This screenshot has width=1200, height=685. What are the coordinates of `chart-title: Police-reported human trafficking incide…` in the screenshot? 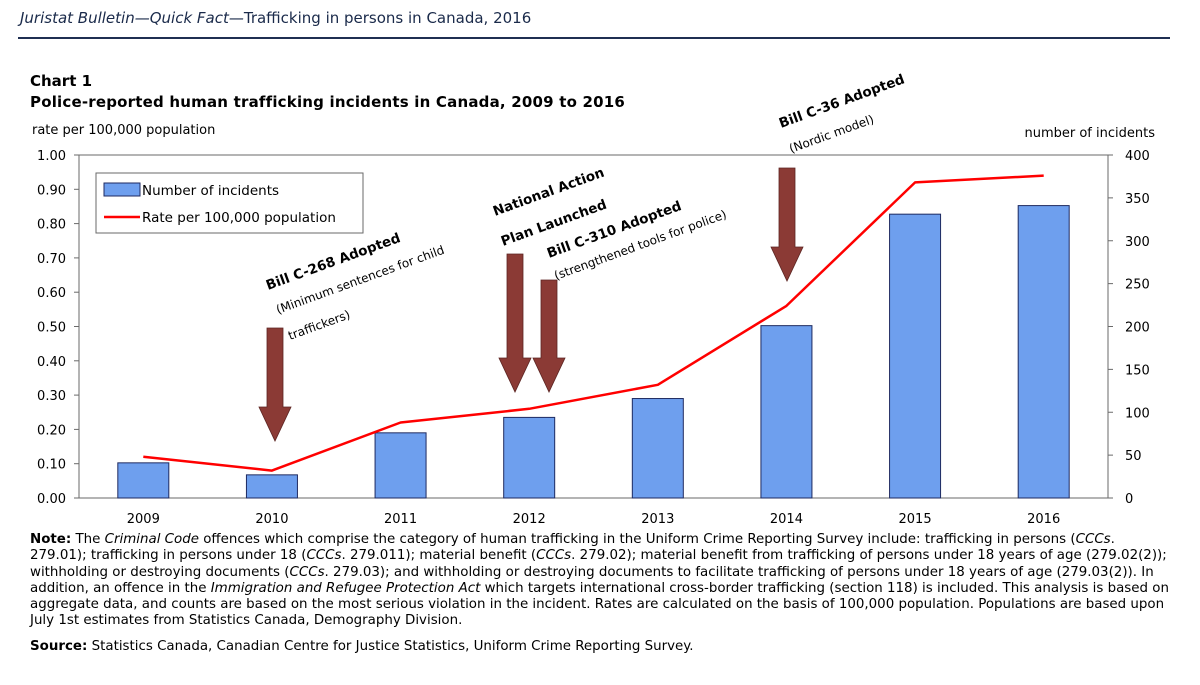 It's located at (328, 102).